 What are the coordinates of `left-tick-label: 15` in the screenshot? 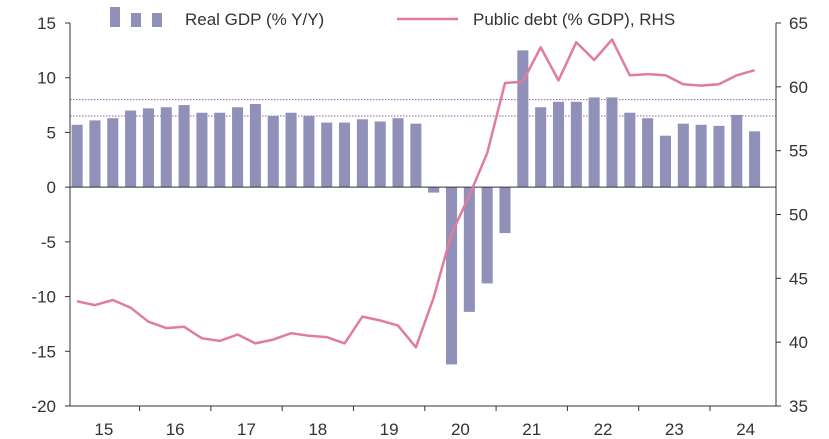 It's located at (46, 23).